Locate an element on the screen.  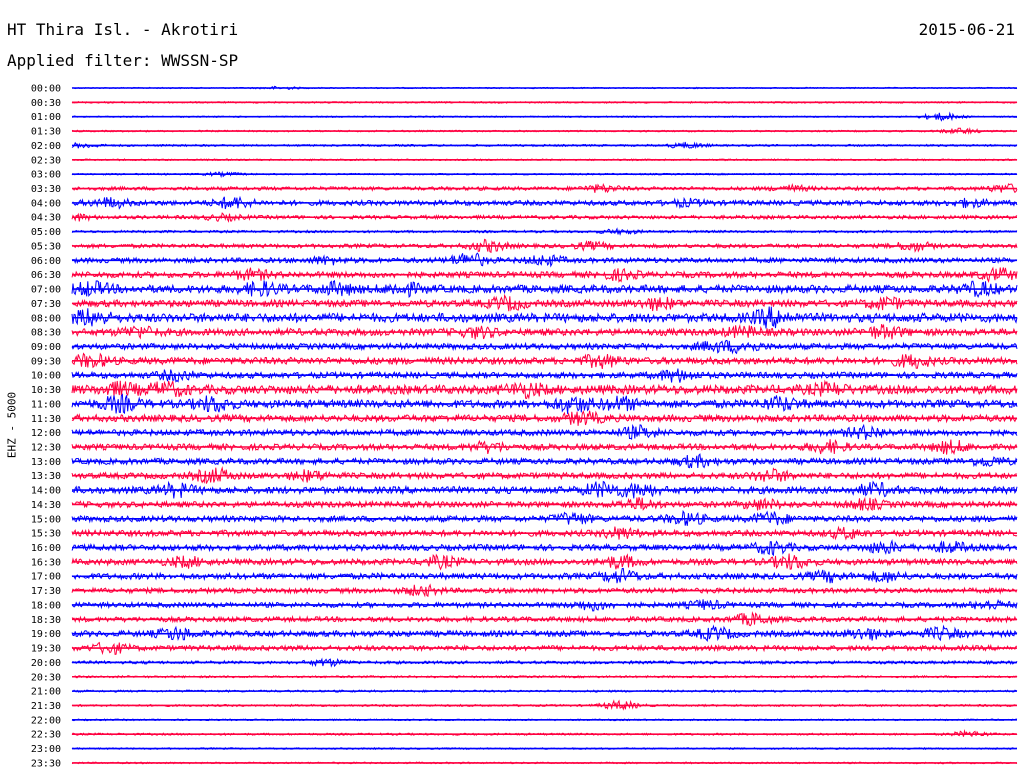
time-tick-label: 17:30 is located at coordinates (46, 591).